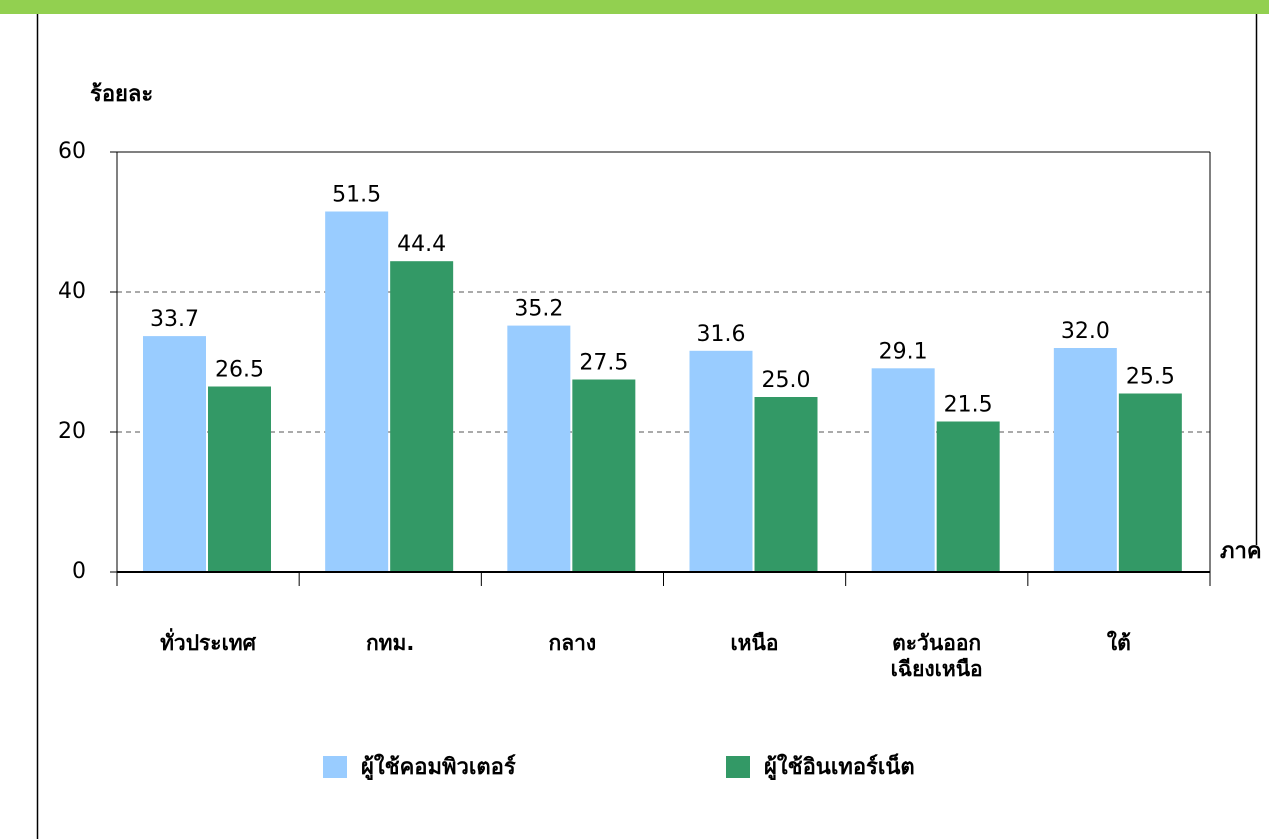 Image resolution: width=1269 pixels, height=839 pixels. Describe the element at coordinates (634, 7) in the screenshot. I see `header-band` at that location.